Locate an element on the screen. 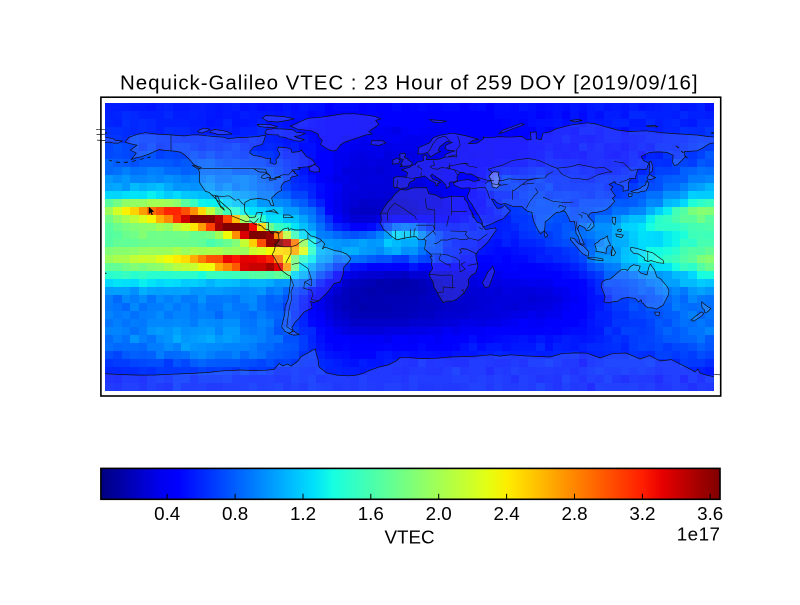 Image resolution: width=800 pixels, height=605 pixels. svg-text: 3.2 is located at coordinates (642, 513).